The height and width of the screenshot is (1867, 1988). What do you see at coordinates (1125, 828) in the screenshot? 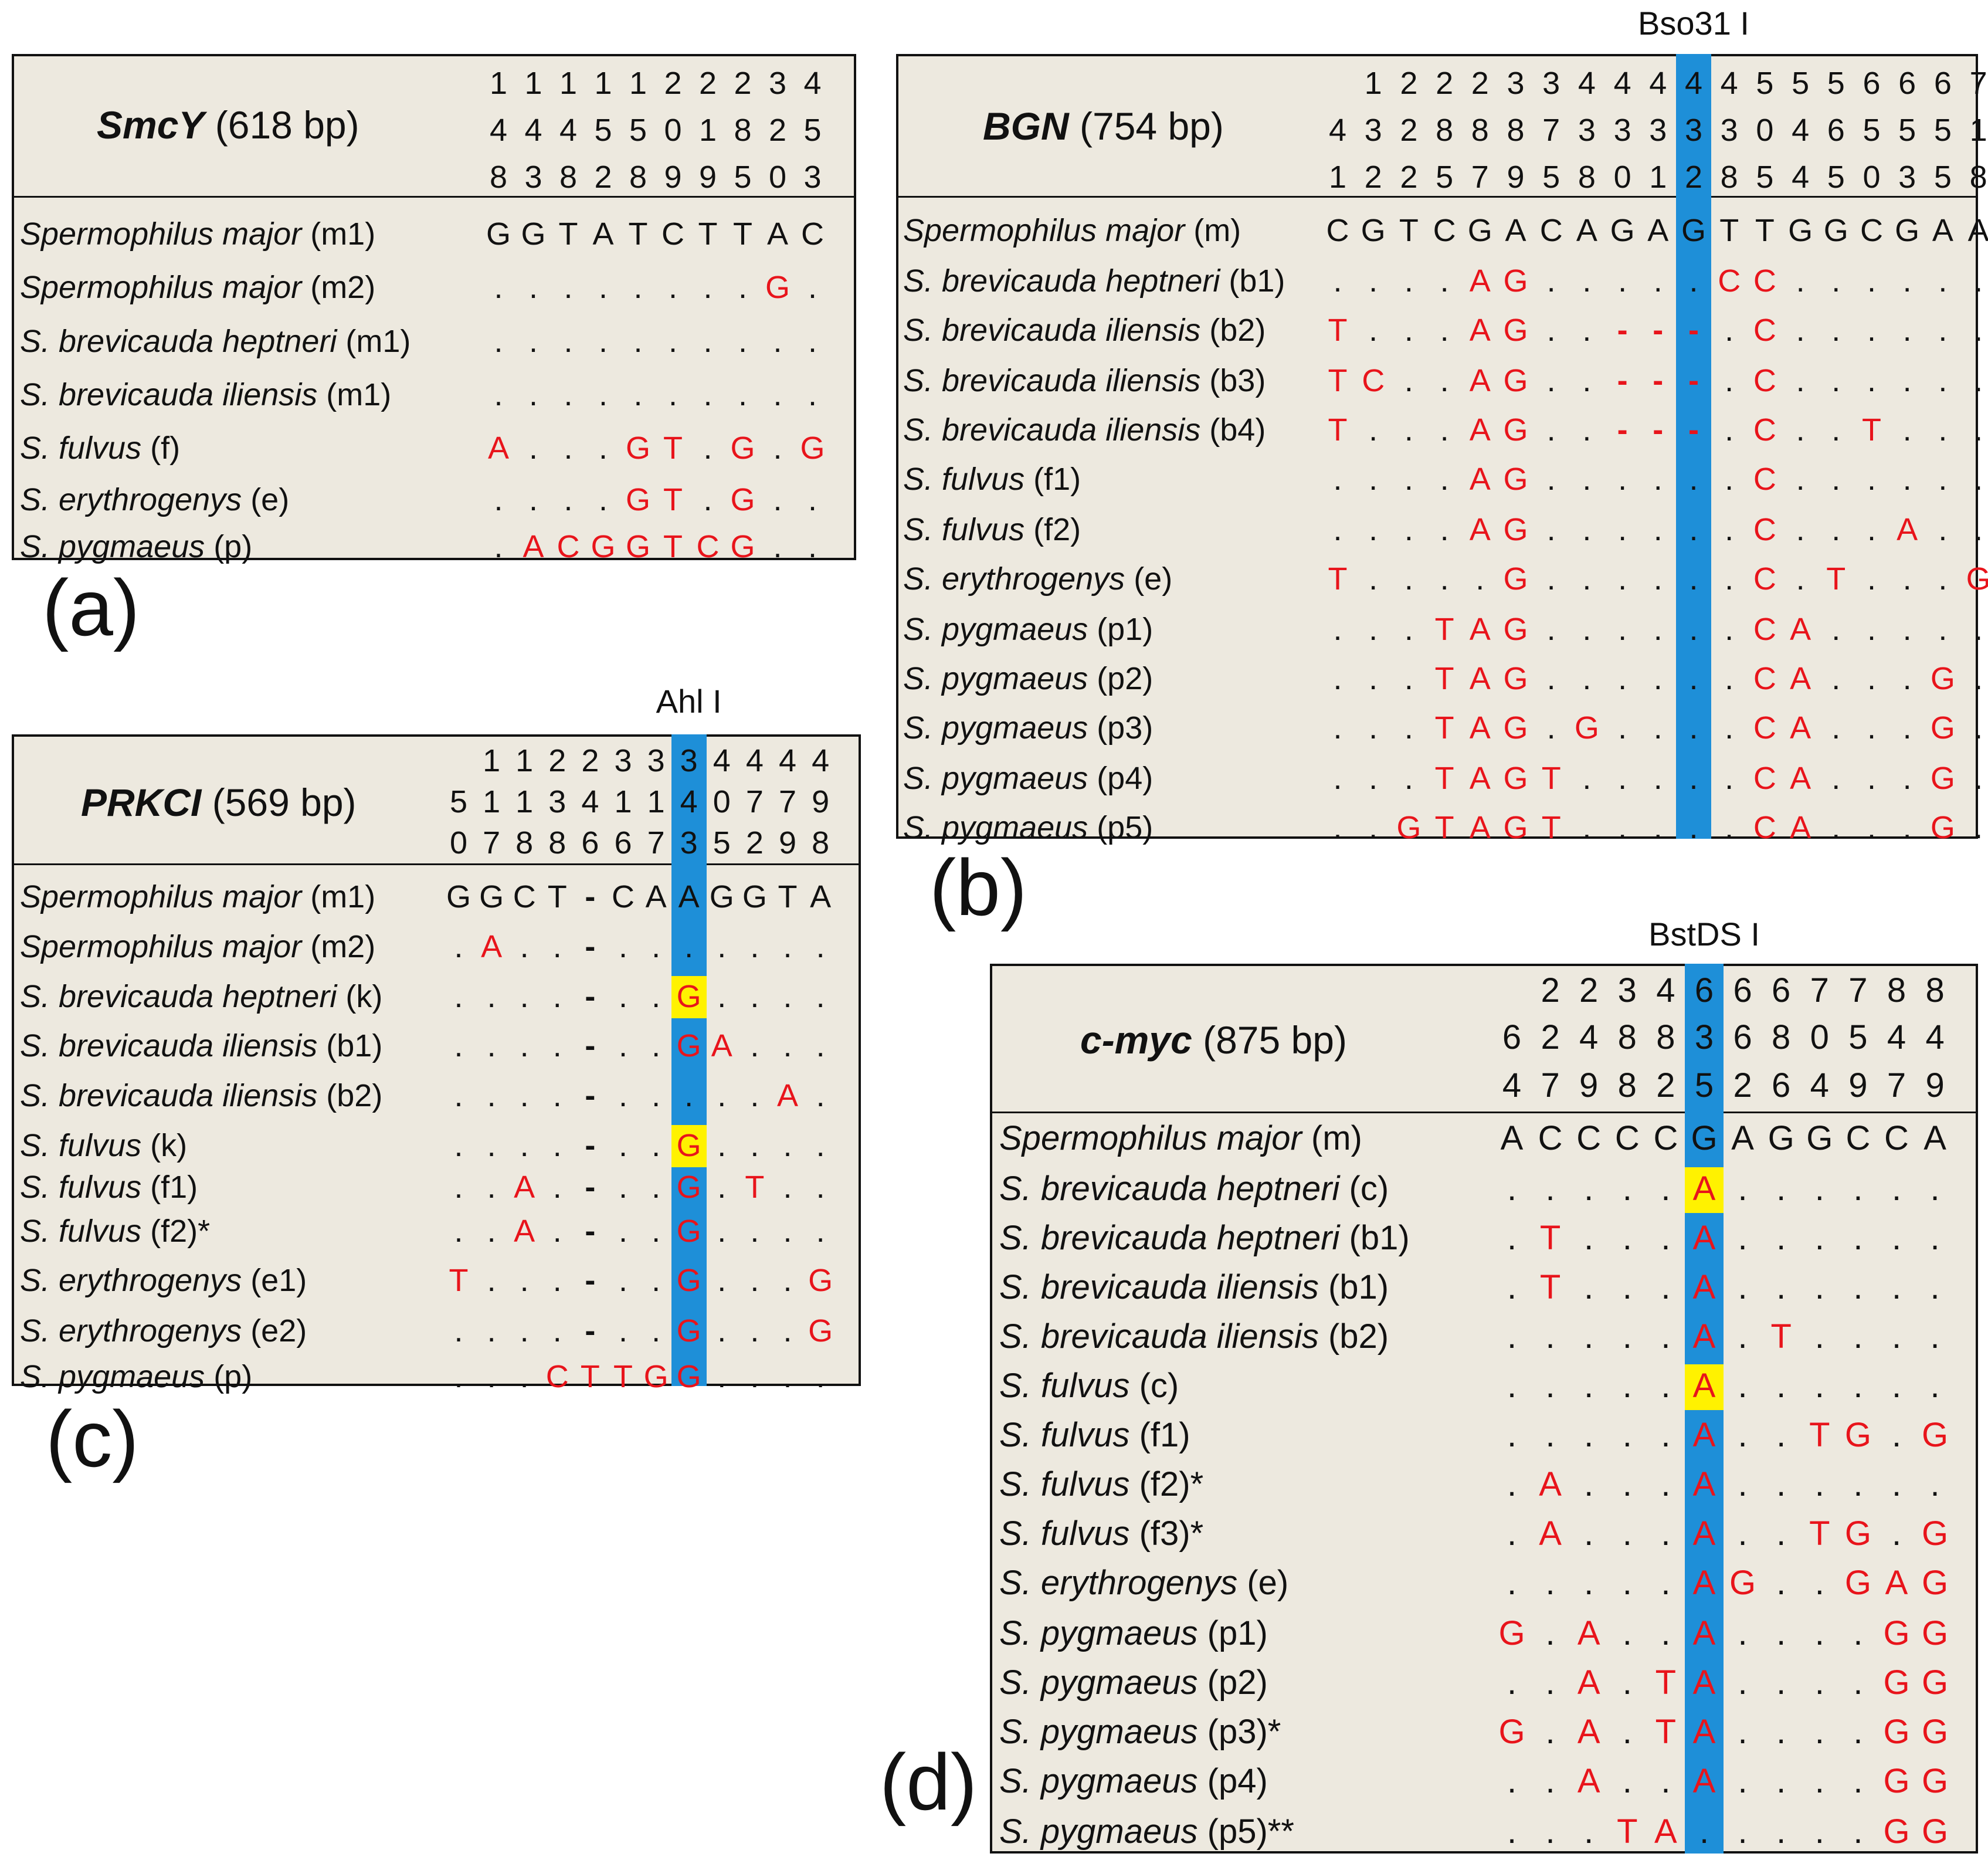
I see `taxon-id: (p5)` at bounding box center [1125, 828].